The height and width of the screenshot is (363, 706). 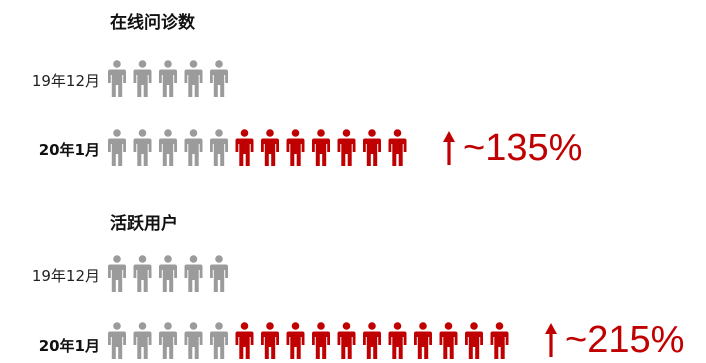 I want to click on growth-indicator-active-users: ~215%, so click(x=614, y=340).